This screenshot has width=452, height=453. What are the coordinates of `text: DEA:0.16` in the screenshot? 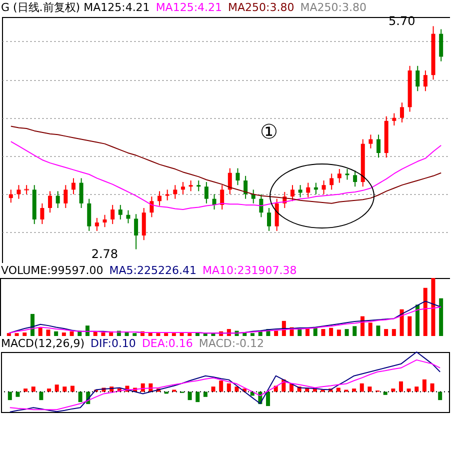 It's located at (167, 343).